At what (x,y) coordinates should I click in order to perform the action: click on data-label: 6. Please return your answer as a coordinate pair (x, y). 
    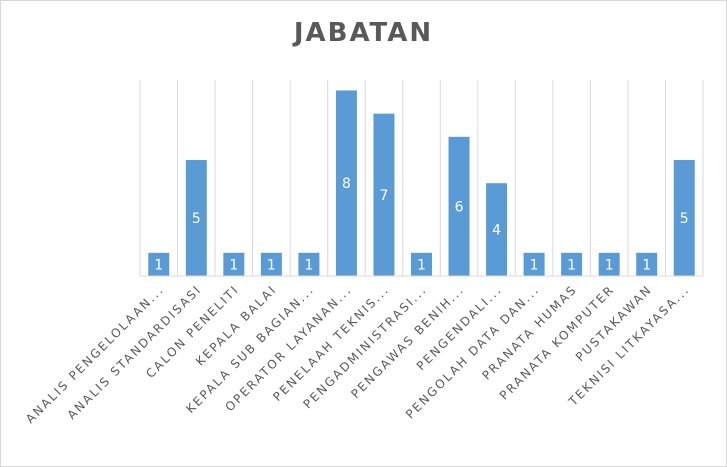
    Looking at the image, I should click on (459, 207).